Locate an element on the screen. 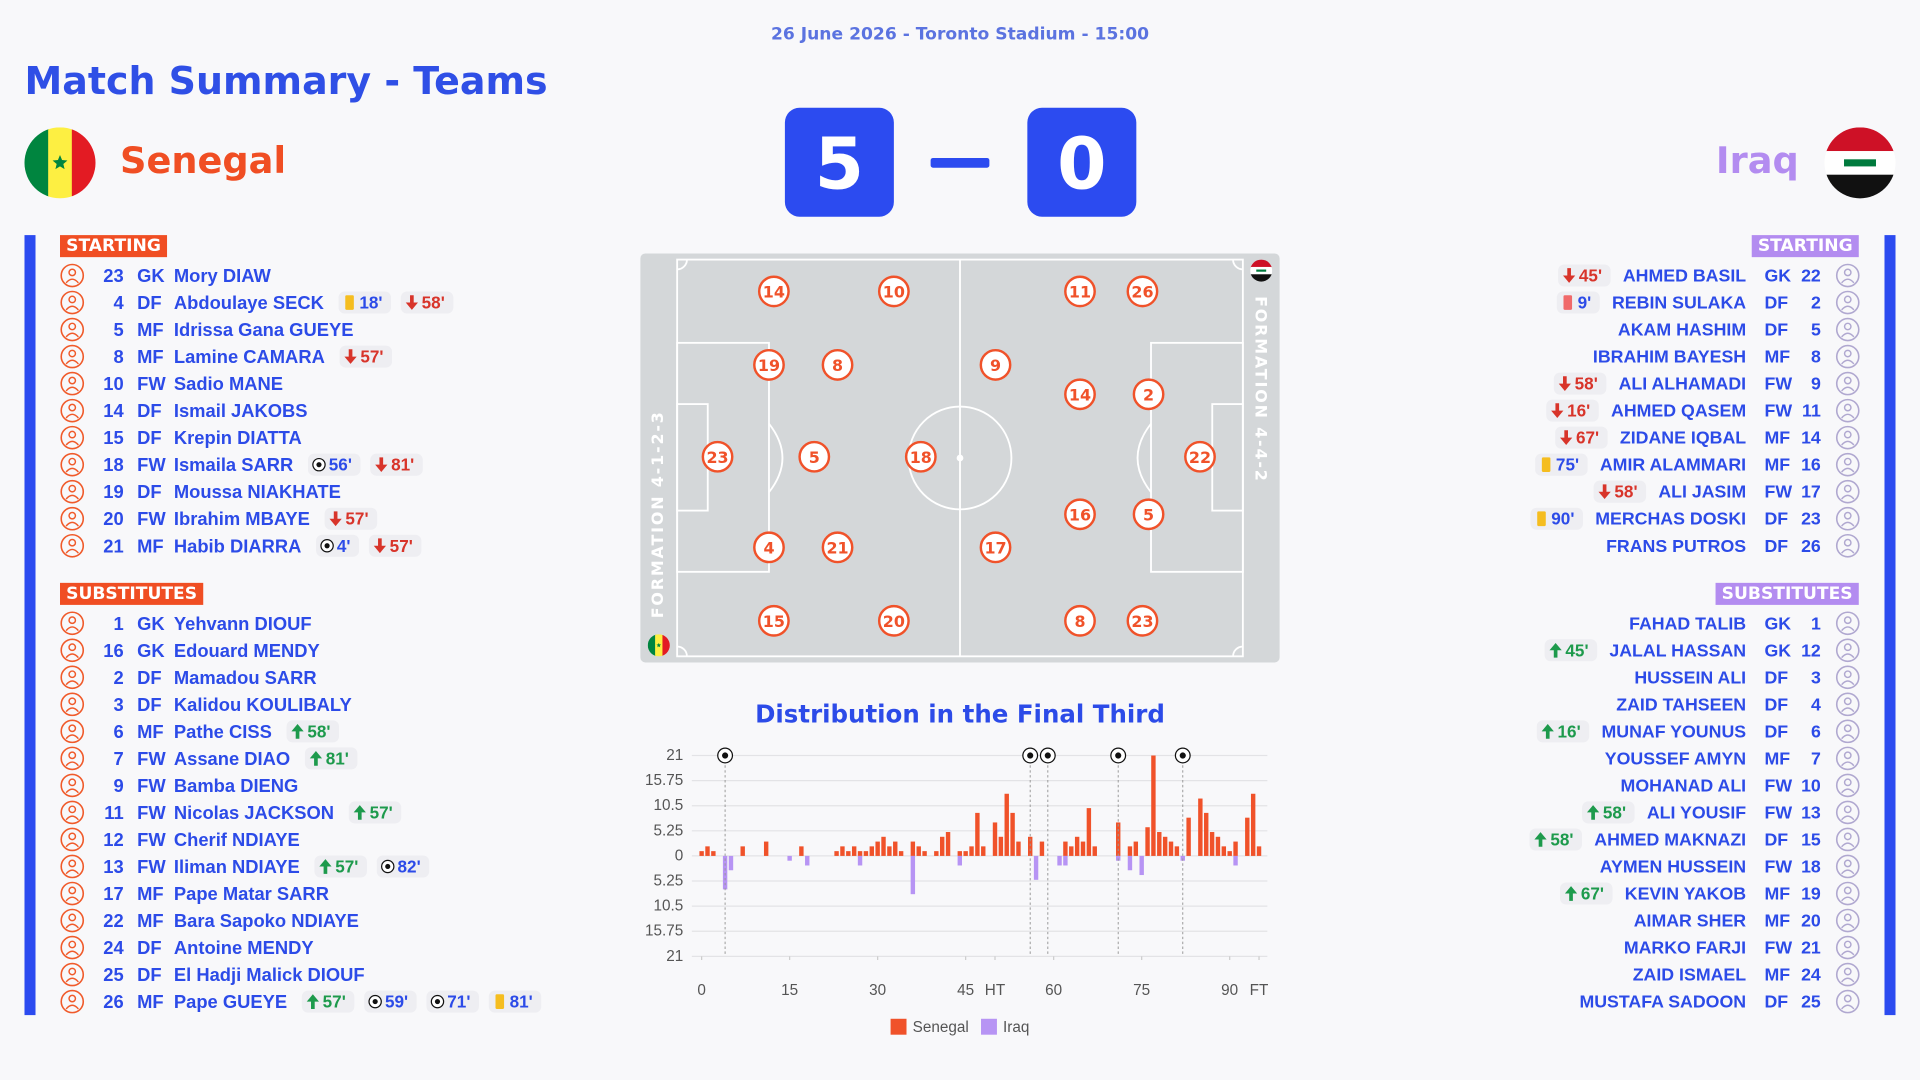  player-name: MUNAF YOUNUS is located at coordinates (1673, 731).